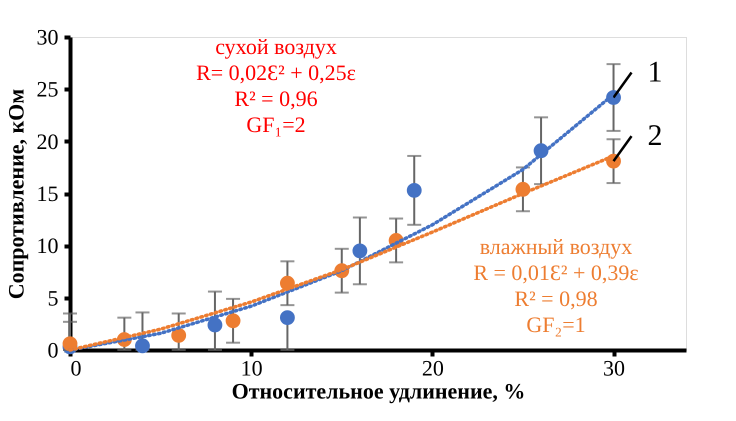  Describe the element at coordinates (433, 368) in the screenshot. I see `x-tick-label: 20` at that location.